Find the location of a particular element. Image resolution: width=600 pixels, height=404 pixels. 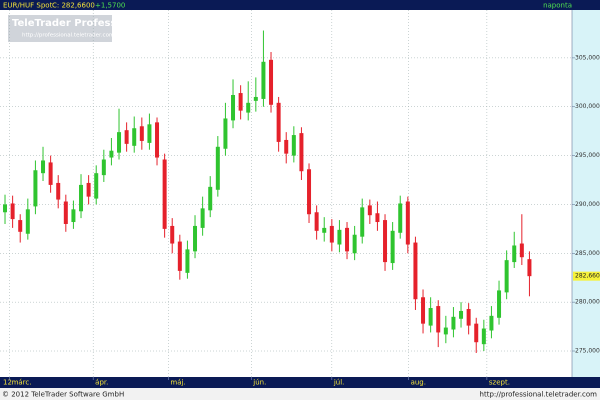

time-axis is located at coordinates (300, 382).